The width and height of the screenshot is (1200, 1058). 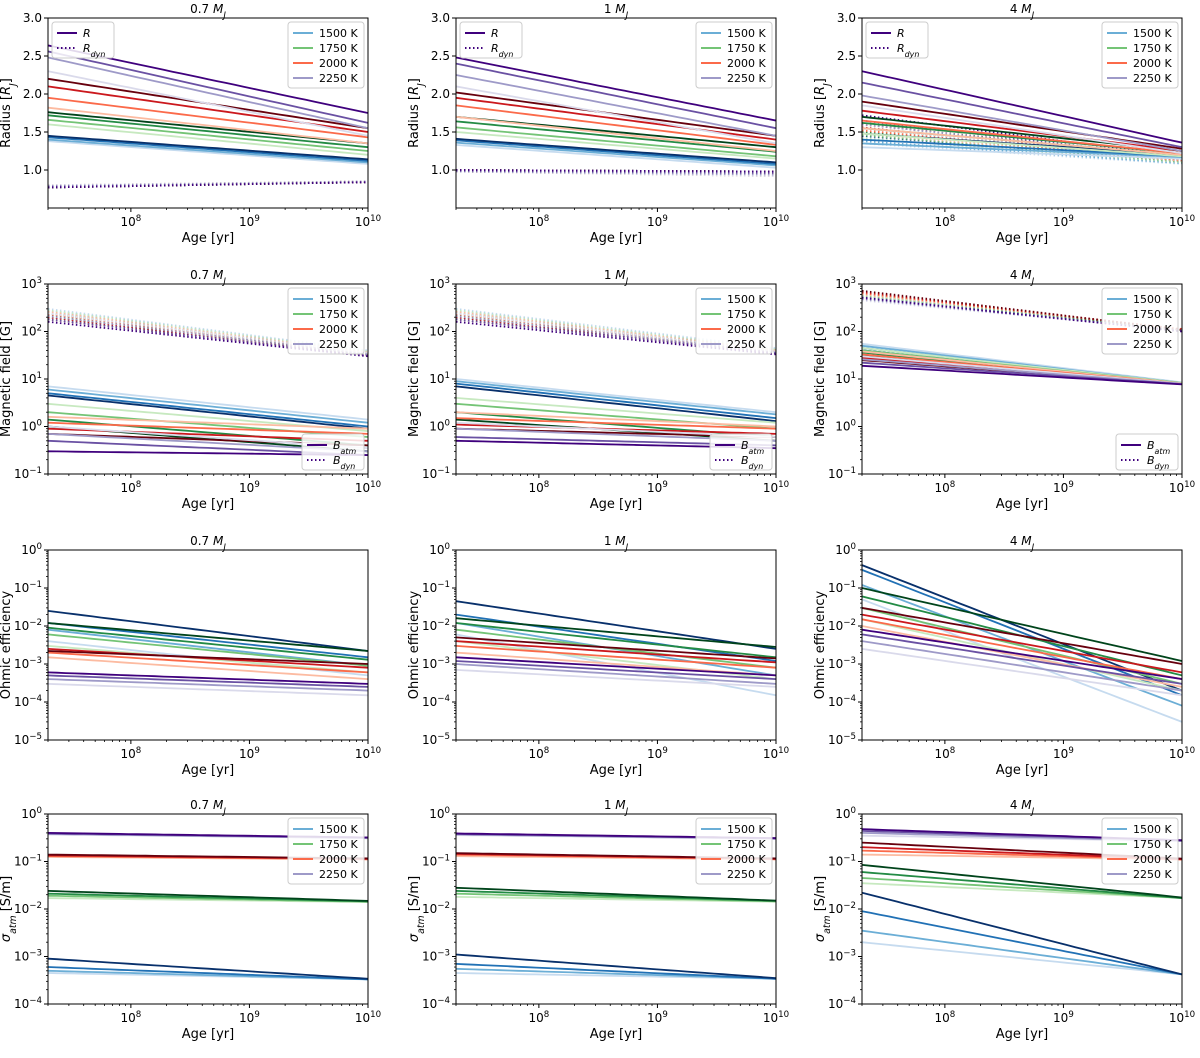 What do you see at coordinates (28, 625) in the screenshot?
I see `y-tick-label: 10⁻²` at bounding box center [28, 625].